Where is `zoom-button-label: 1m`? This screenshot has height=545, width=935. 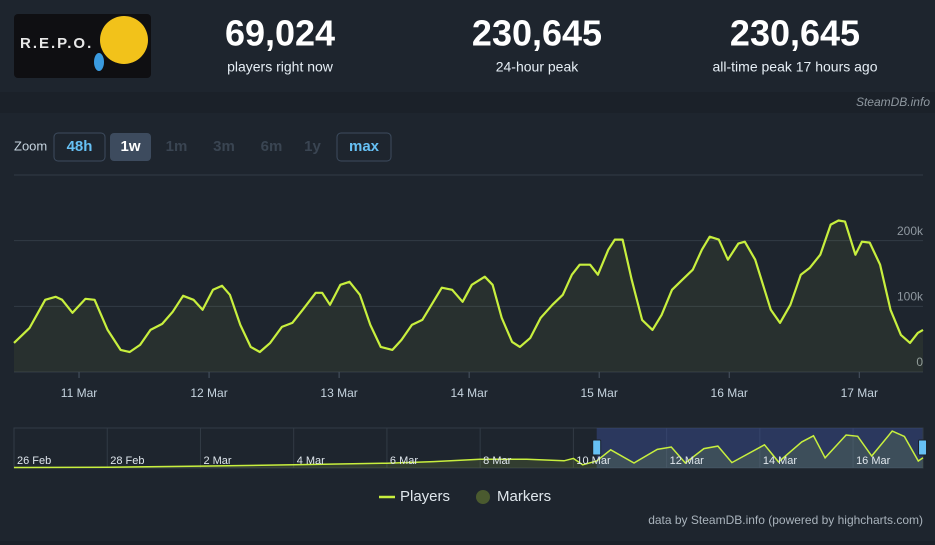 zoom-button-label: 1m is located at coordinates (177, 146).